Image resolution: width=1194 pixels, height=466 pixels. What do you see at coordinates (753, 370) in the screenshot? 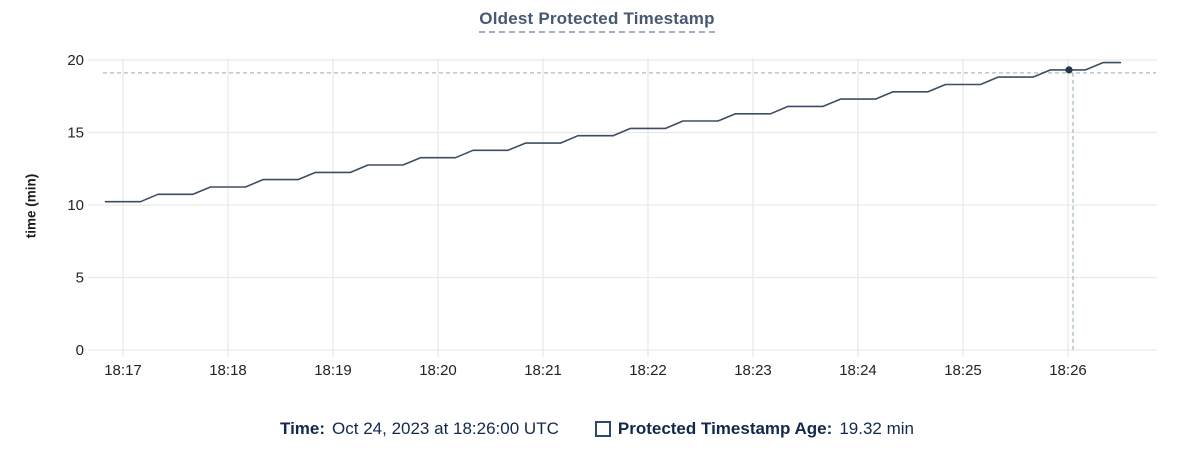
I see `x-tick-label: 18:23` at bounding box center [753, 370].